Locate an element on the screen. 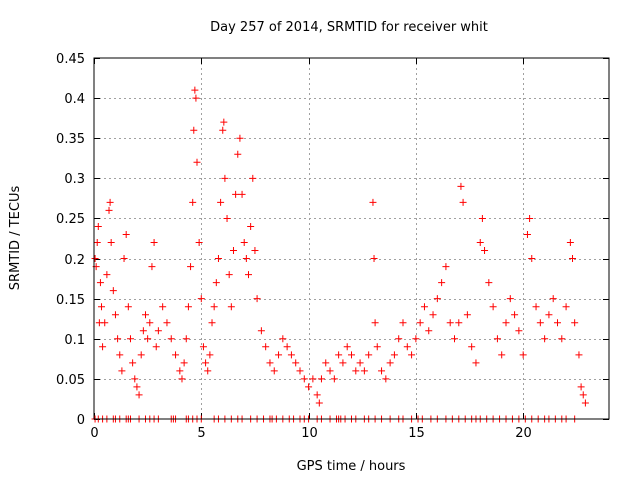 This screenshot has width=640, height=480. x-tick-label: 5 is located at coordinates (201, 433).